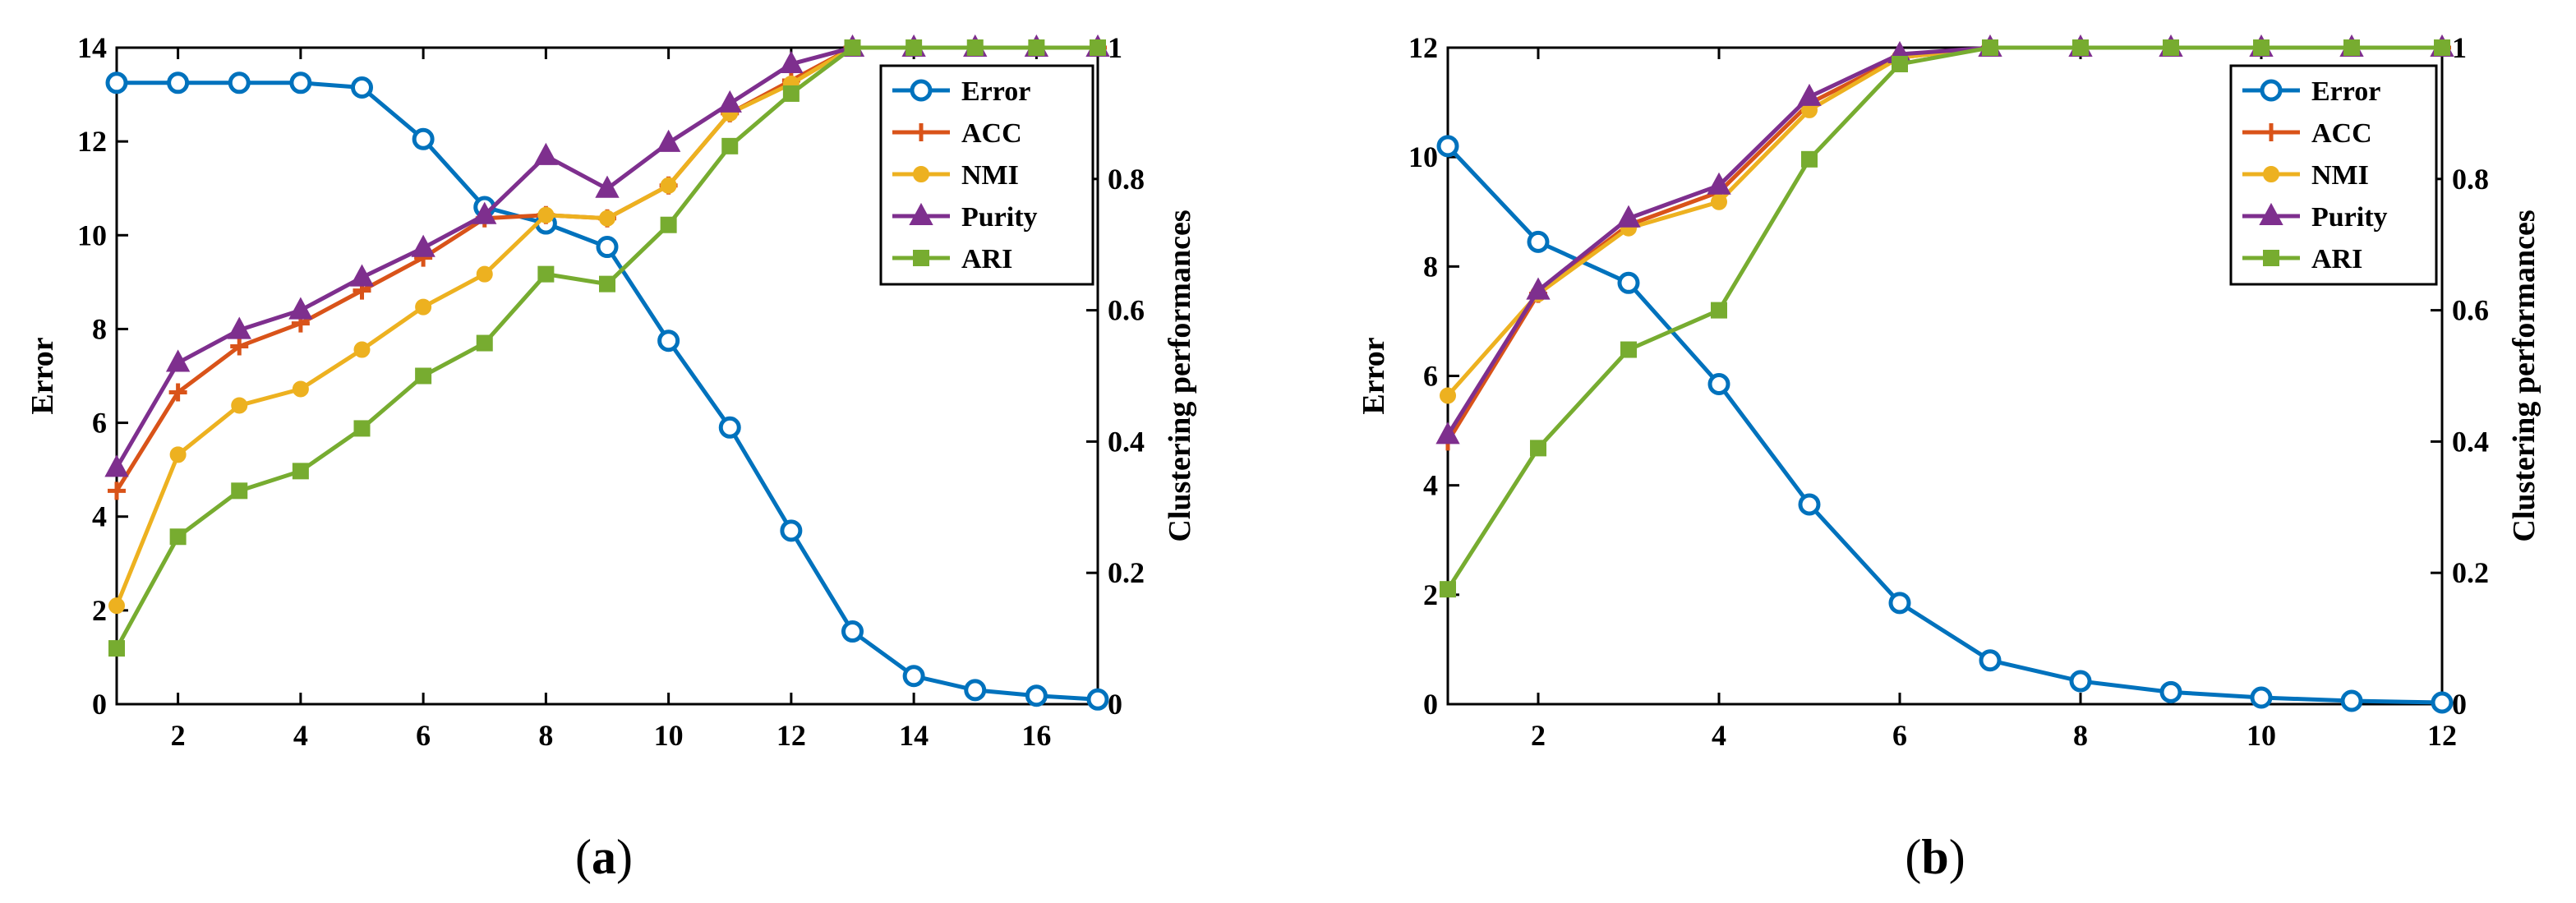 This screenshot has height=903, width=2576. Describe the element at coordinates (1719, 735) in the screenshot. I see `x-tick-label: 4` at that location.